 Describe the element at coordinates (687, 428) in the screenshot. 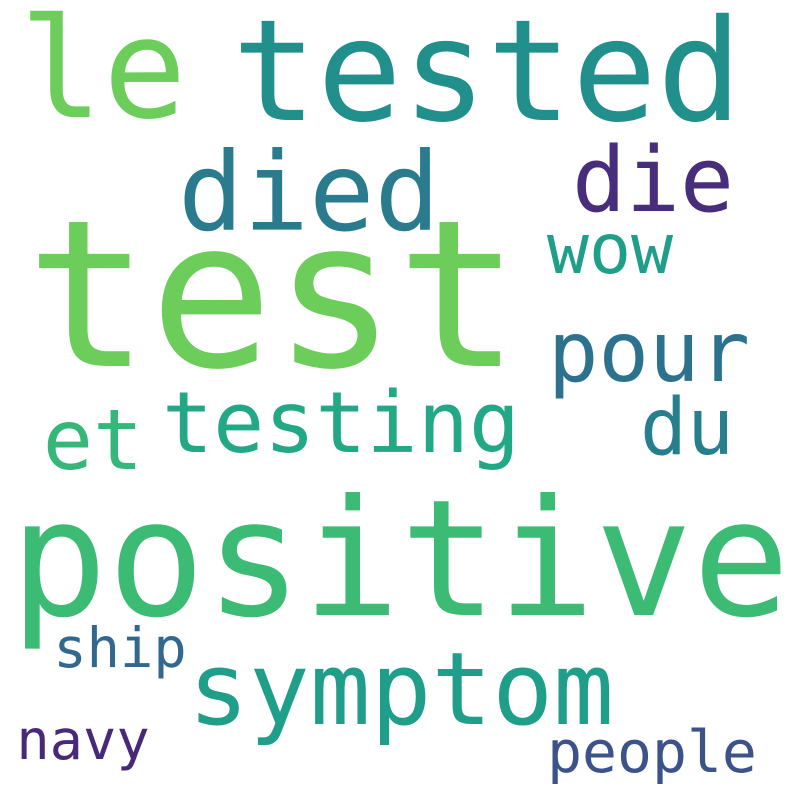

I see `word-du: du` at that location.